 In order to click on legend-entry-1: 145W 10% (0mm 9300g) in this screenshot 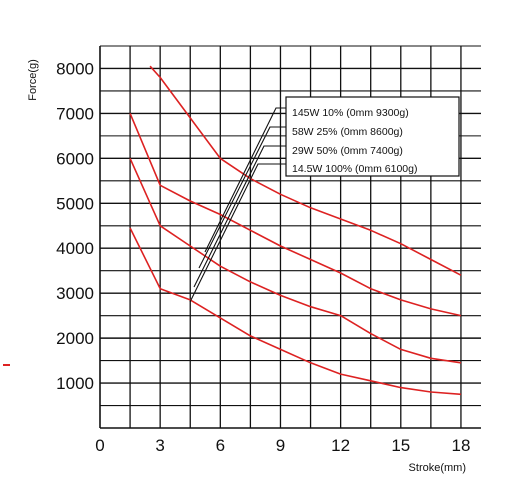, I will do `click(350, 113)`.